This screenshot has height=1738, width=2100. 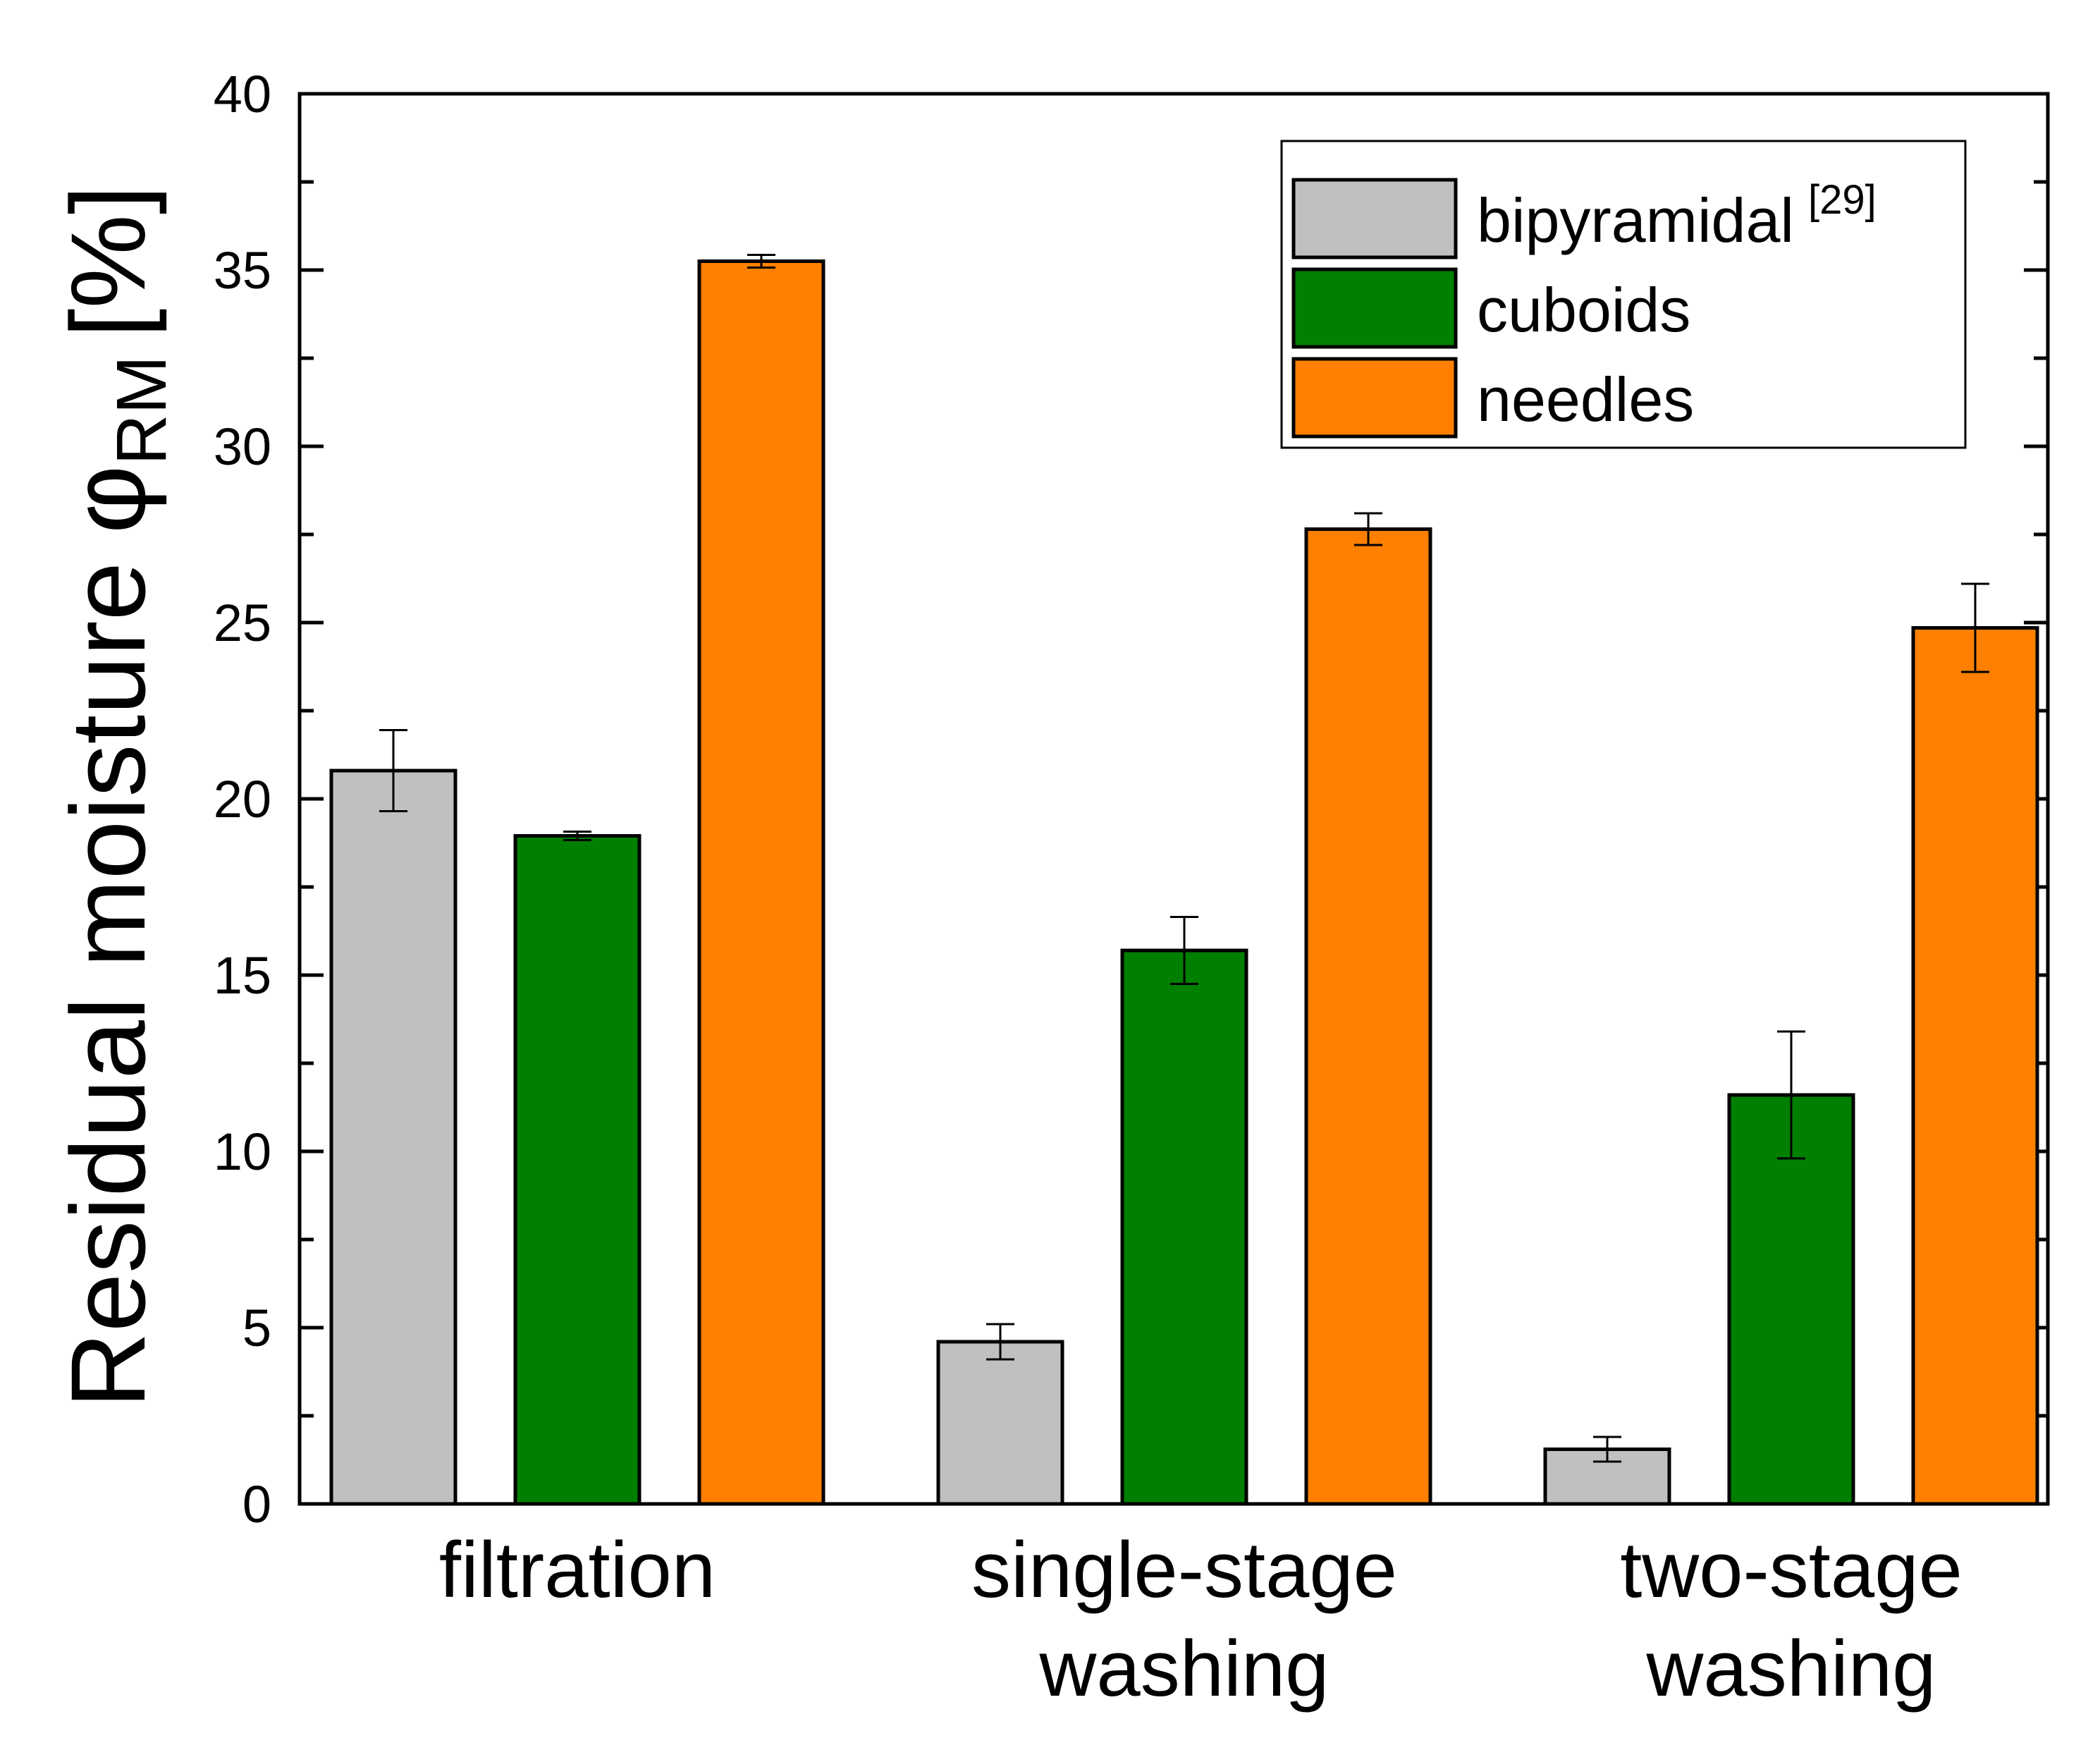 I want to click on y-axis-label-unit: [%], so click(x=108, y=262).